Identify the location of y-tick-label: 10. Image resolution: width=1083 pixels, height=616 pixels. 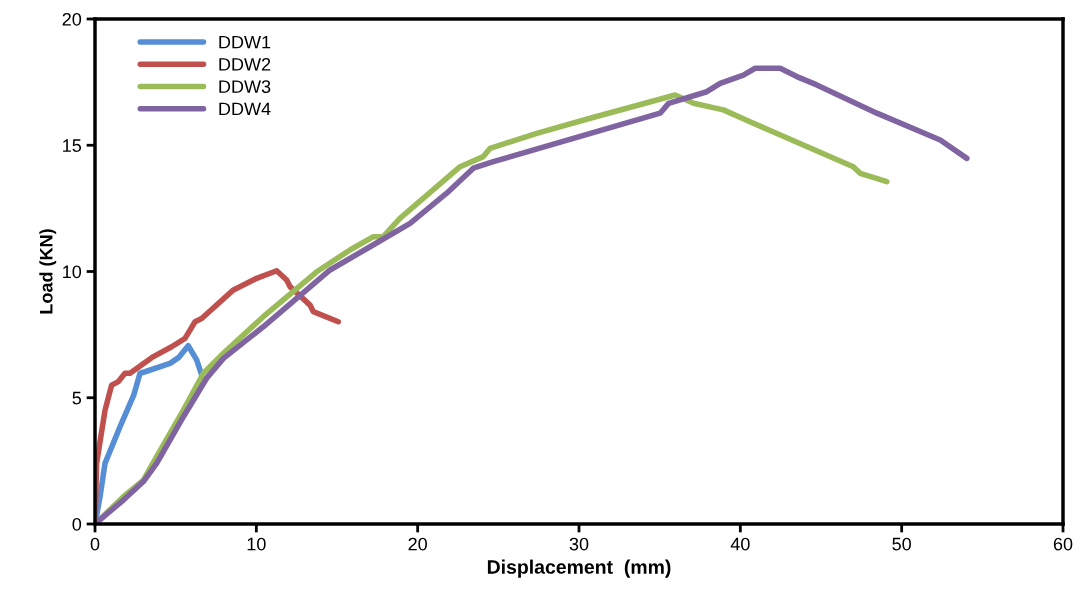
(72, 272).